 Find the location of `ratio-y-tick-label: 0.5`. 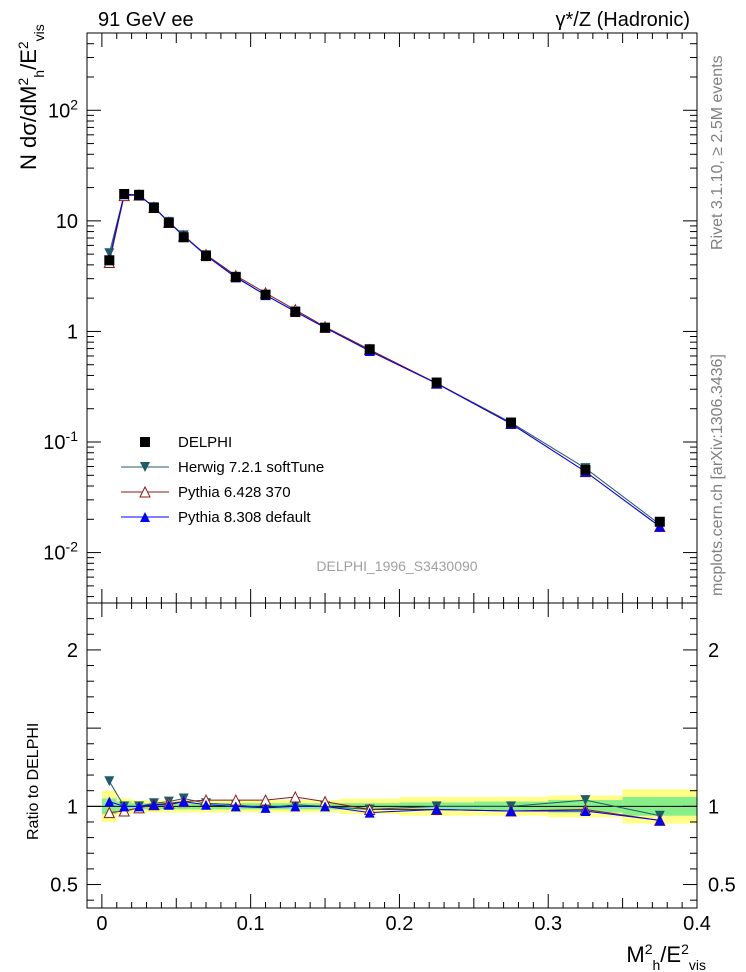

ratio-y-tick-label: 0.5 is located at coordinates (64, 886).